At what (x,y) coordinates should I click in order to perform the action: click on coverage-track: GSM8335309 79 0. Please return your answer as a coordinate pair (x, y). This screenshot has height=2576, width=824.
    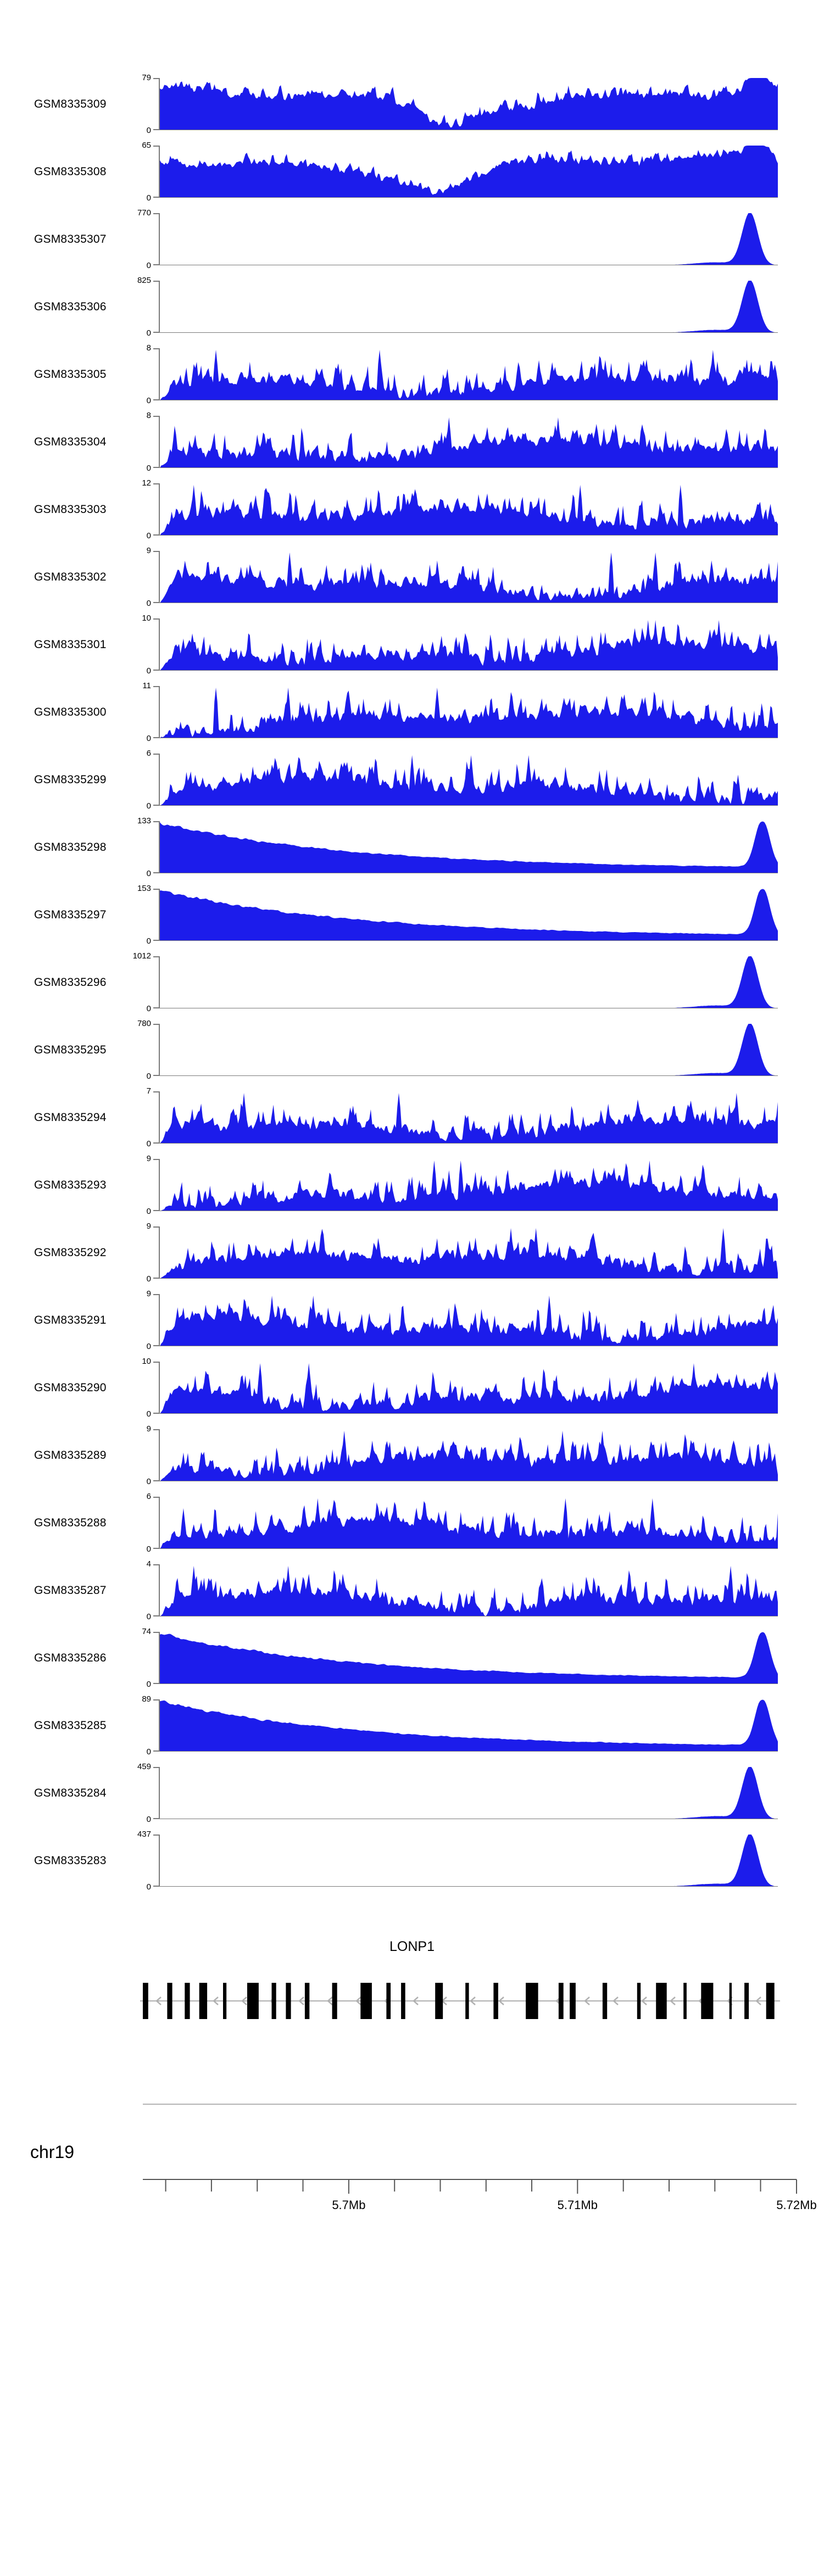
    Looking at the image, I should click on (412, 104).